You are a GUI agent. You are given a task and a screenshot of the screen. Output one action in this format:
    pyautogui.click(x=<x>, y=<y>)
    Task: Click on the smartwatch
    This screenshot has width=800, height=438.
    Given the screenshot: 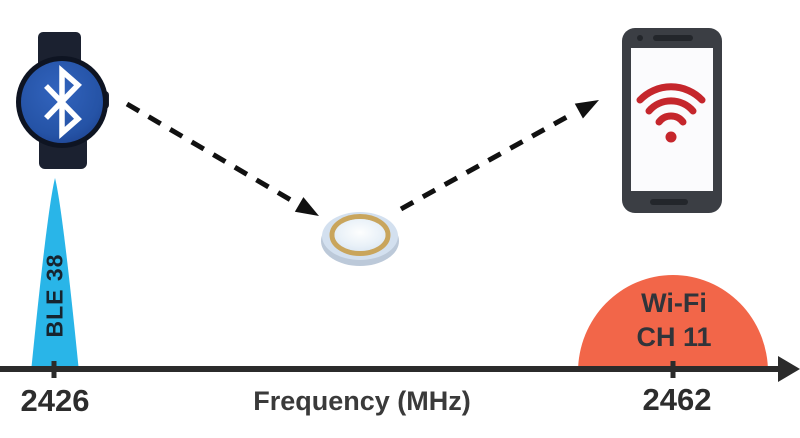 What is the action you would take?
    pyautogui.click(x=62, y=100)
    